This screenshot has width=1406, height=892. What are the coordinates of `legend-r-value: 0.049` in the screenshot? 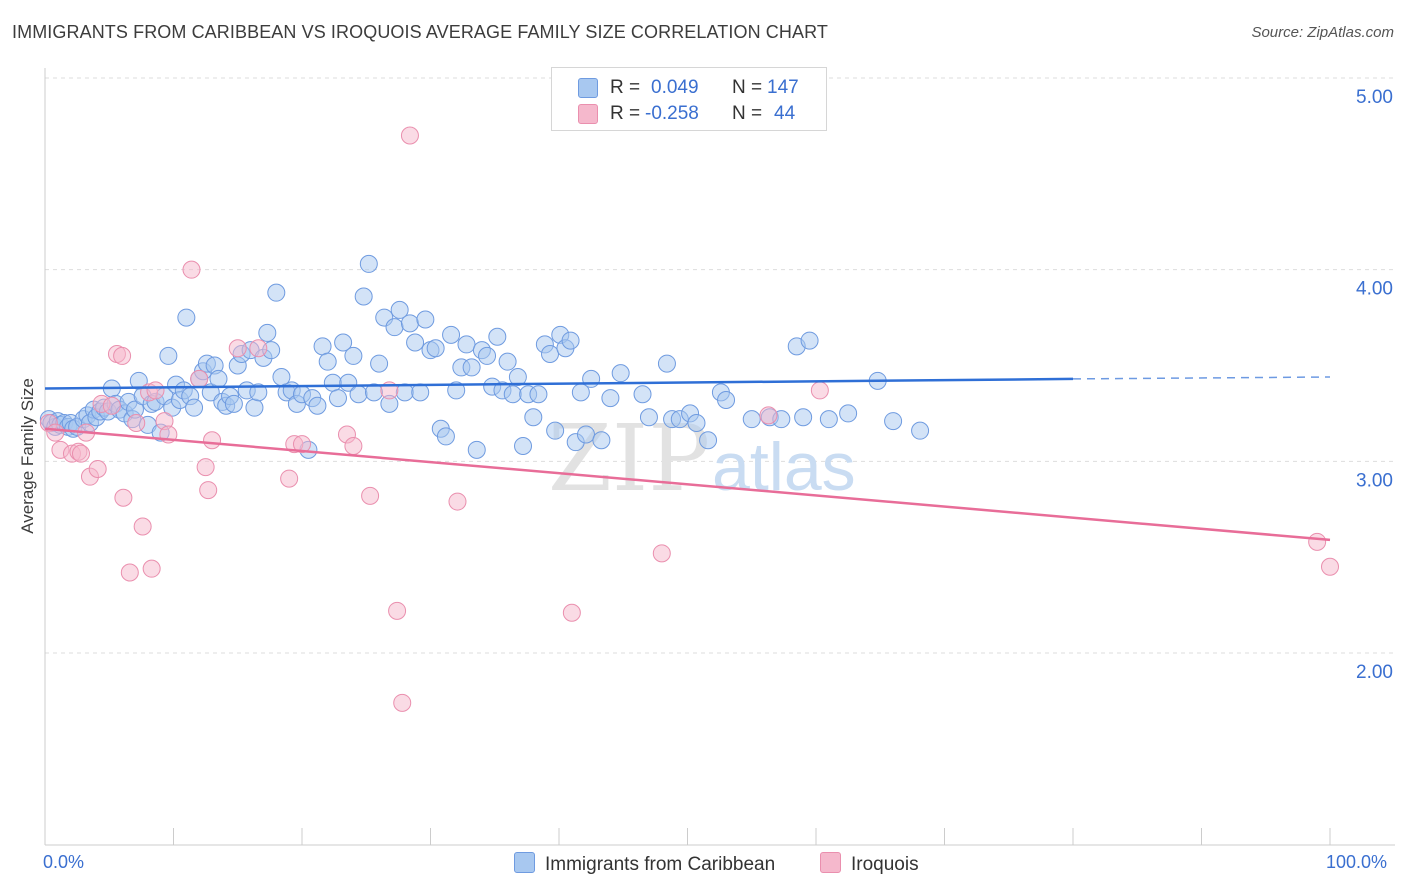 It's located at (675, 87).